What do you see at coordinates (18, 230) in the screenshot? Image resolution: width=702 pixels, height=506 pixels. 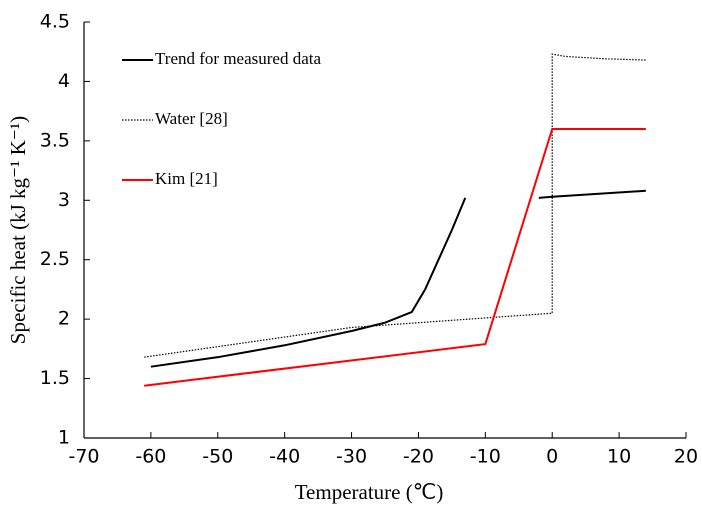 I see `y-axis-label: Specific heat (kJ kg⁻¹ K⁻¹)` at bounding box center [18, 230].